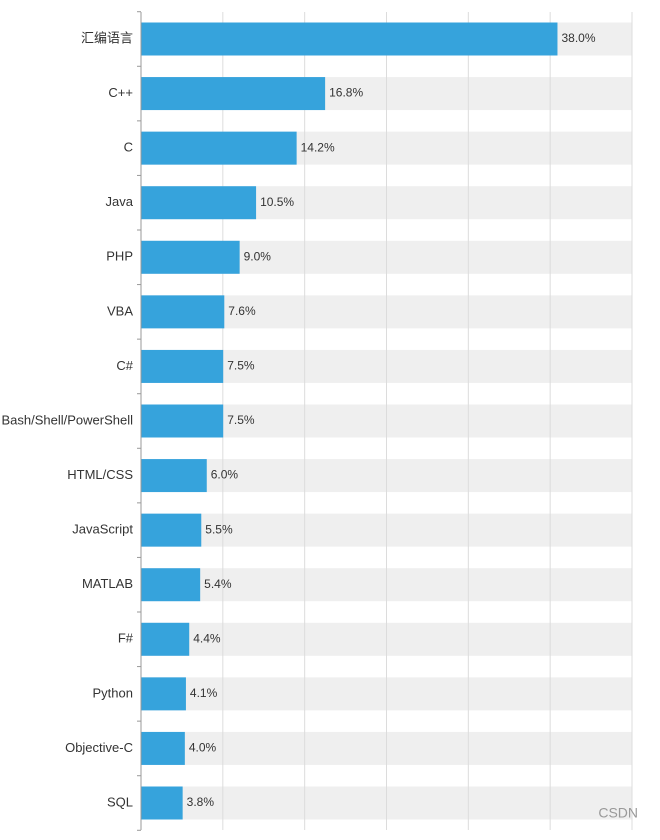 Image resolution: width=660 pixels, height=840 pixels. Describe the element at coordinates (346, 93) in the screenshot. I see `value-label: 16.8%` at that location.